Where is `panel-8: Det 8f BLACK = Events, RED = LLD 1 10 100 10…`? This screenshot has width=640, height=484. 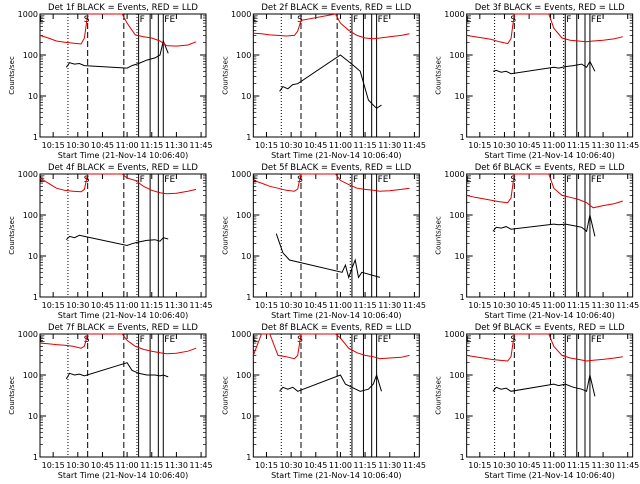
panel-8: Det 8f BLACK = Events, RED = LLD 1 10 100 10… is located at coordinates (323, 401).